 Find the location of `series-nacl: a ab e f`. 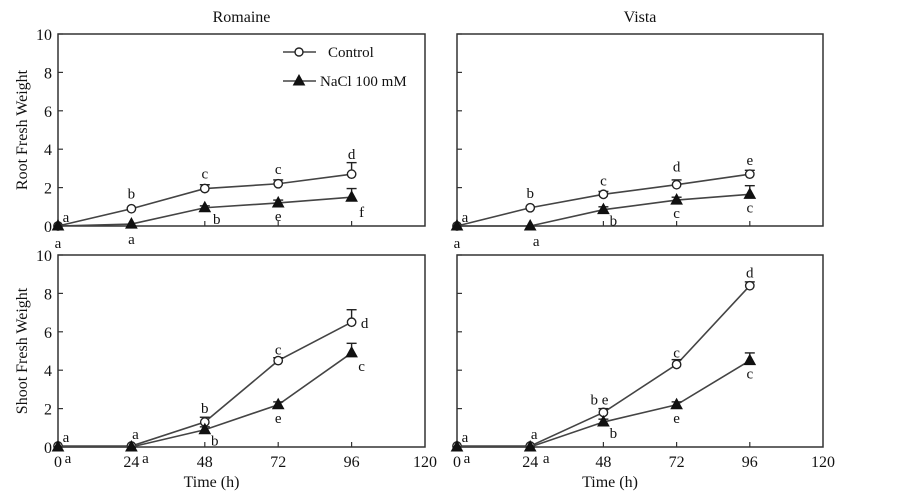

series-nacl: a ab e f is located at coordinates (207, 219).